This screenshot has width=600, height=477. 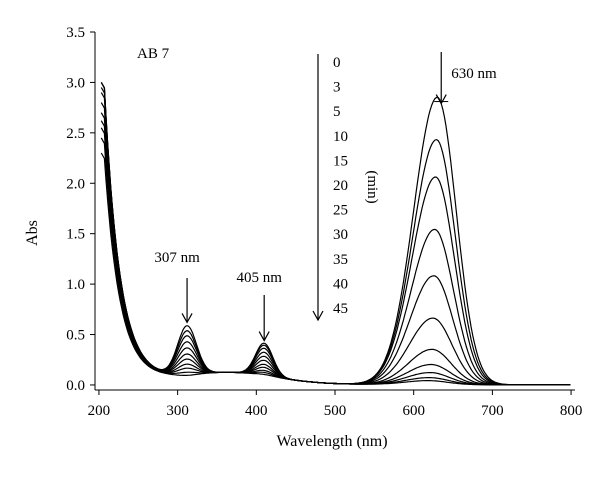 I want to click on annotation-307: 307 nm, so click(x=177, y=258).